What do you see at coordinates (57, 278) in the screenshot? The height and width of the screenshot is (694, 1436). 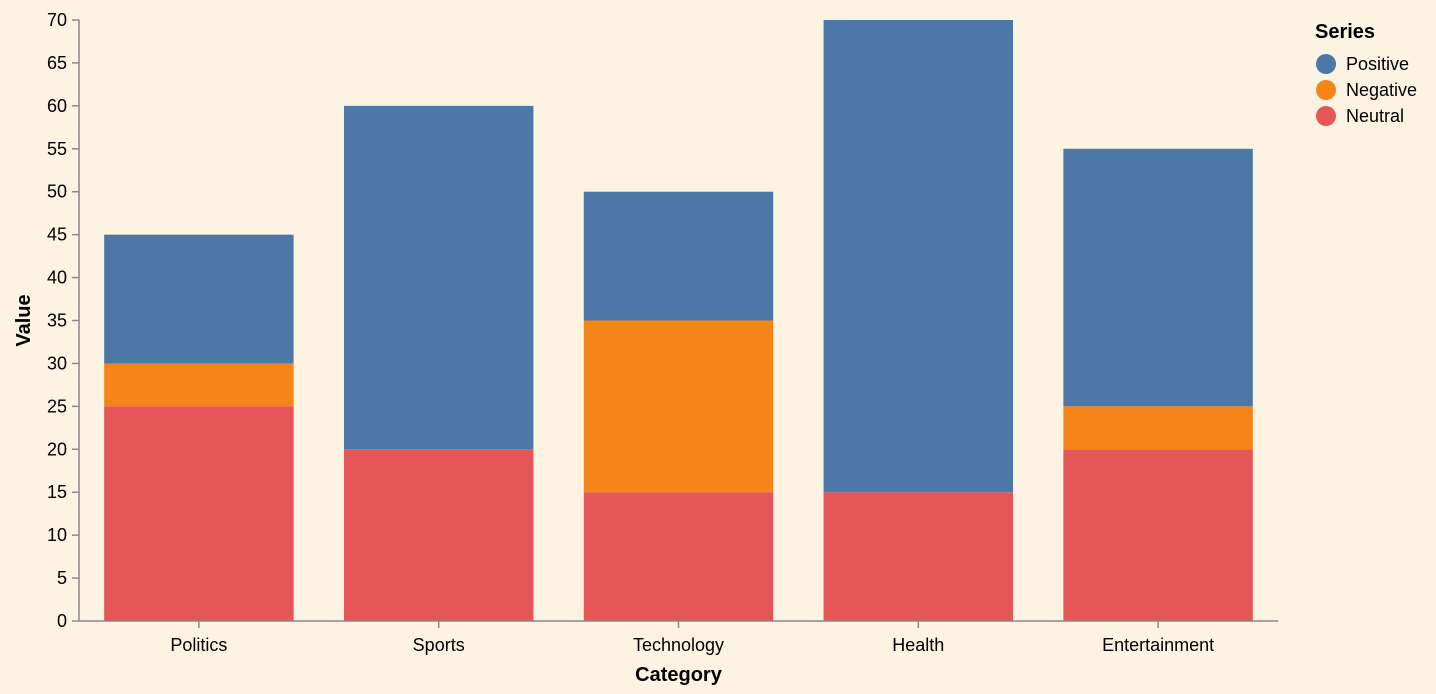 I see `y-tick-label: 40` at bounding box center [57, 278].